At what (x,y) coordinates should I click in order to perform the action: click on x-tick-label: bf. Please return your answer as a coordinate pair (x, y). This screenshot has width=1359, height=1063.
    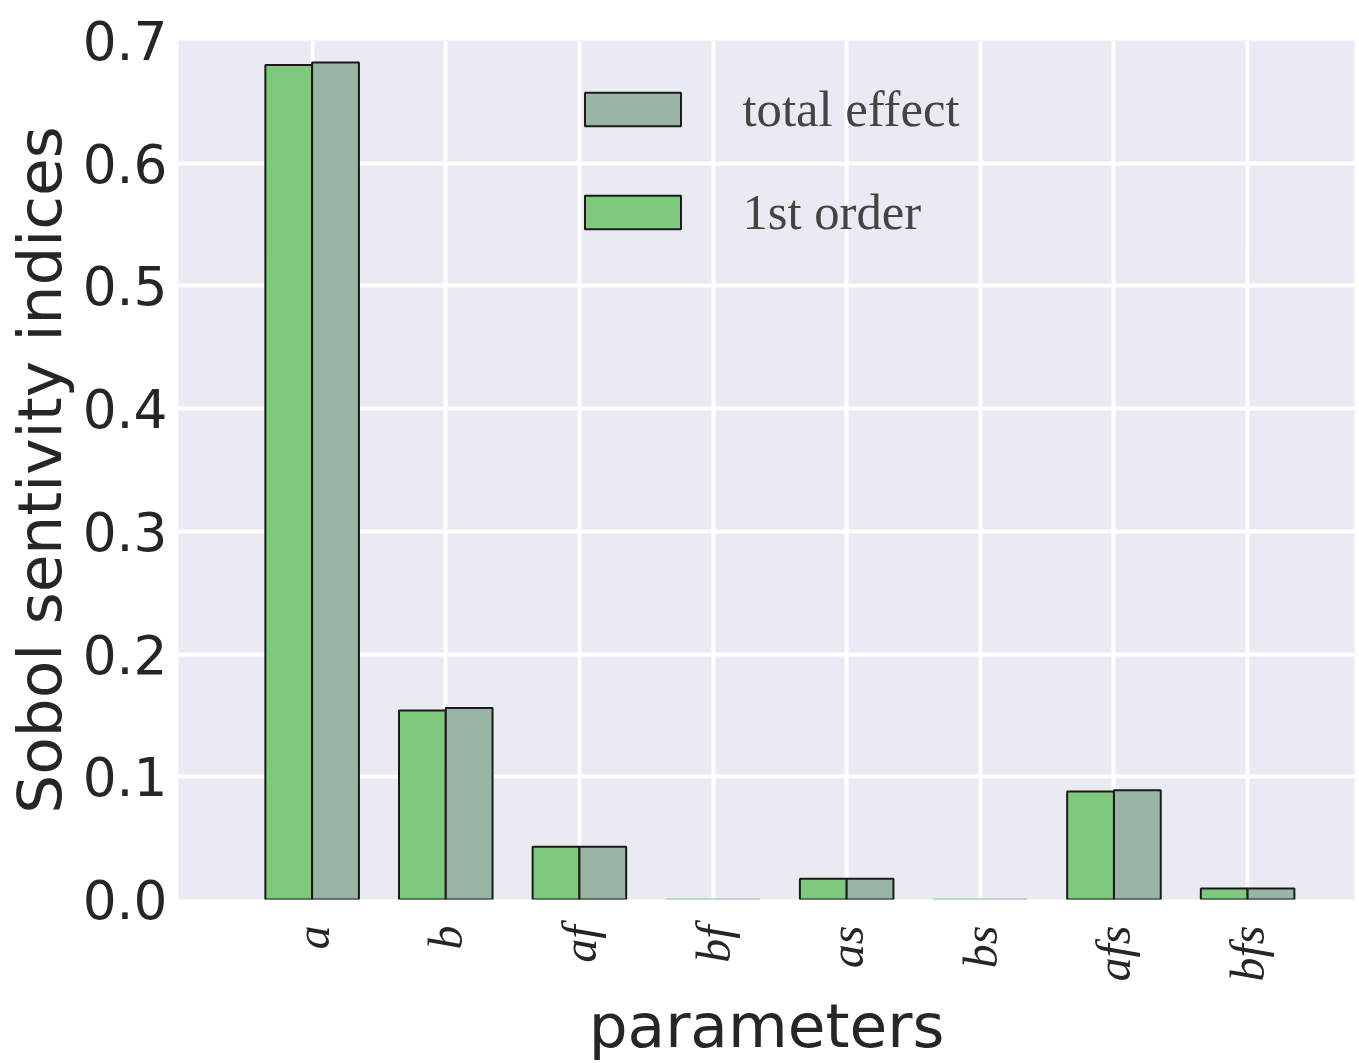
    Looking at the image, I should click on (713, 941).